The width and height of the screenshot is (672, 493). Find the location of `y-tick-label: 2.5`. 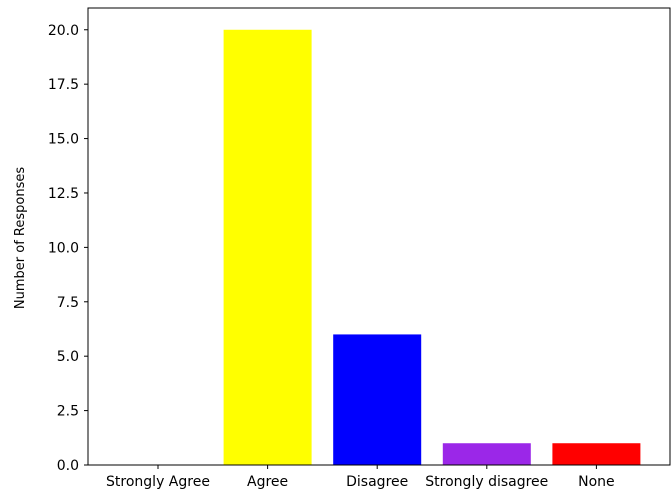

y-tick-label: 2.5 is located at coordinates (68, 412).